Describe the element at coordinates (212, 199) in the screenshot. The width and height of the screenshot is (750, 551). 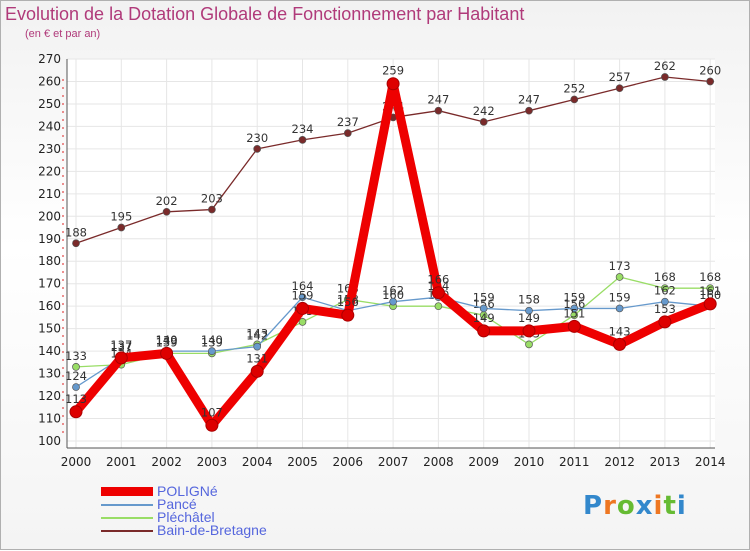
I see `data-label-bain-de-bretagne: 203` at that location.